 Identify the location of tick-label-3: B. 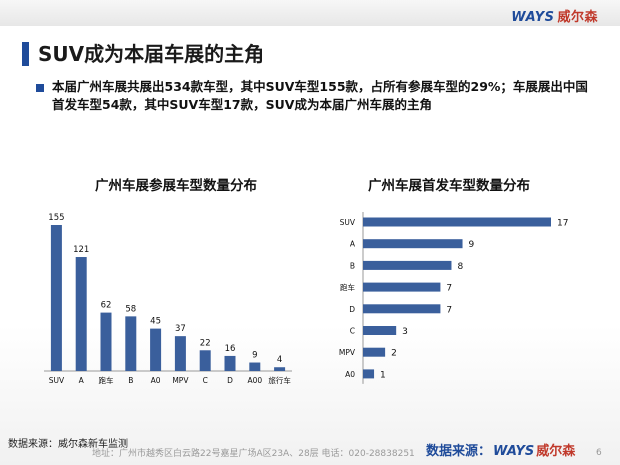
(130, 380).